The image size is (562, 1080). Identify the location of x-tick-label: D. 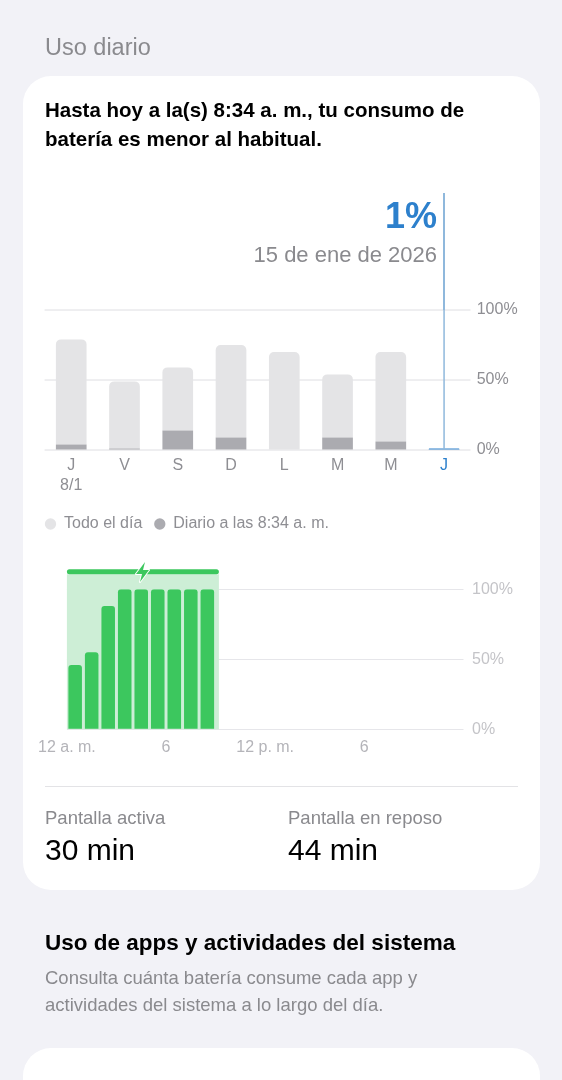
(231, 465).